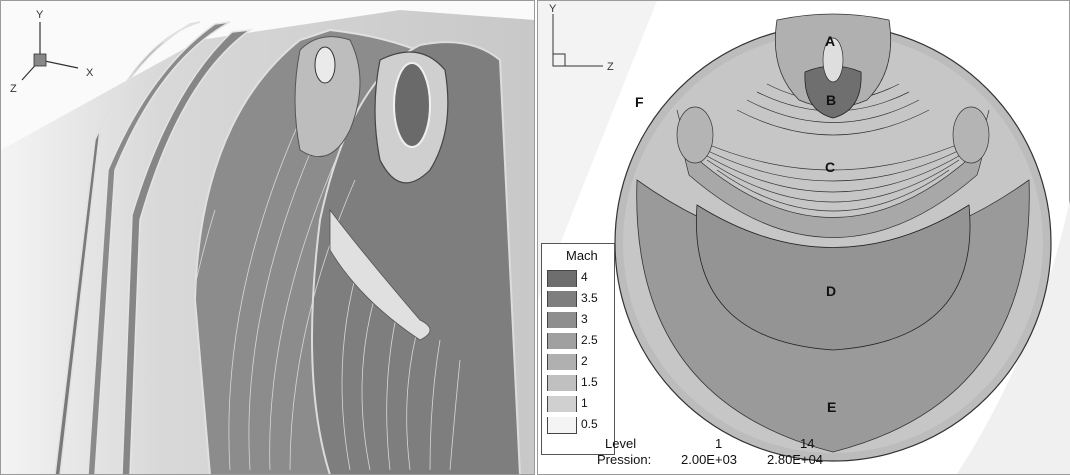 This screenshot has width=1070, height=475. Describe the element at coordinates (553, 9) in the screenshot. I see `right-axis-label-y: Y` at that location.